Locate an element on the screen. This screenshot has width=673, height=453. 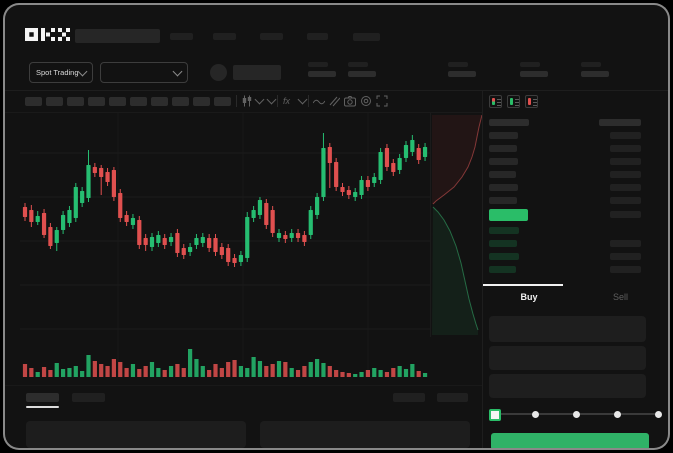
pair-selector-dropdown is located at coordinates (144, 72).